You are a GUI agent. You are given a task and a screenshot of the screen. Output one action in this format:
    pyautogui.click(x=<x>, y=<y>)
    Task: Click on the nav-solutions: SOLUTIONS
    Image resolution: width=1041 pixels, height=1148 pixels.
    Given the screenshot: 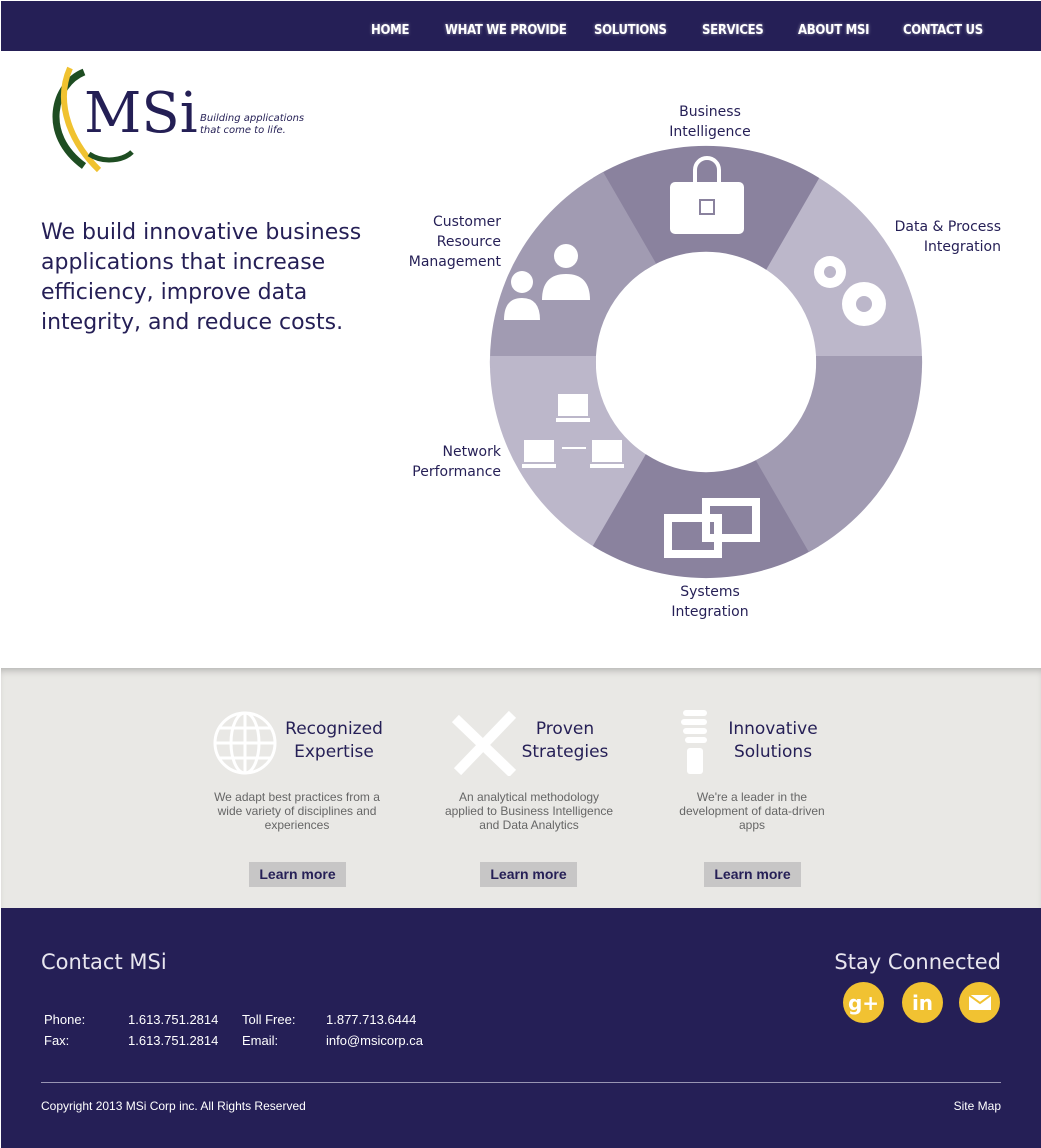 What is the action you would take?
    pyautogui.click(x=630, y=30)
    